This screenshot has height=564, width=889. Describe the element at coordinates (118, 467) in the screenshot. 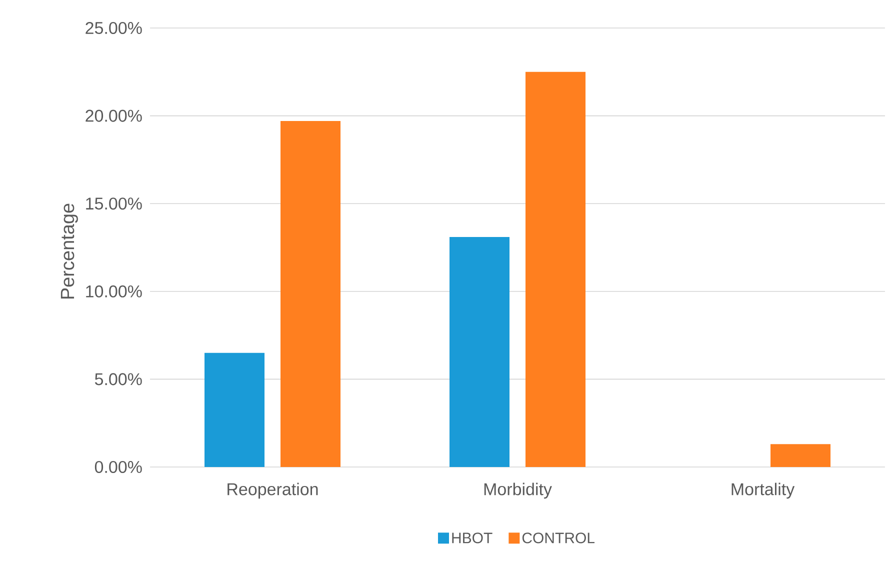

I see `y-tick-label: 0.00%` at that location.